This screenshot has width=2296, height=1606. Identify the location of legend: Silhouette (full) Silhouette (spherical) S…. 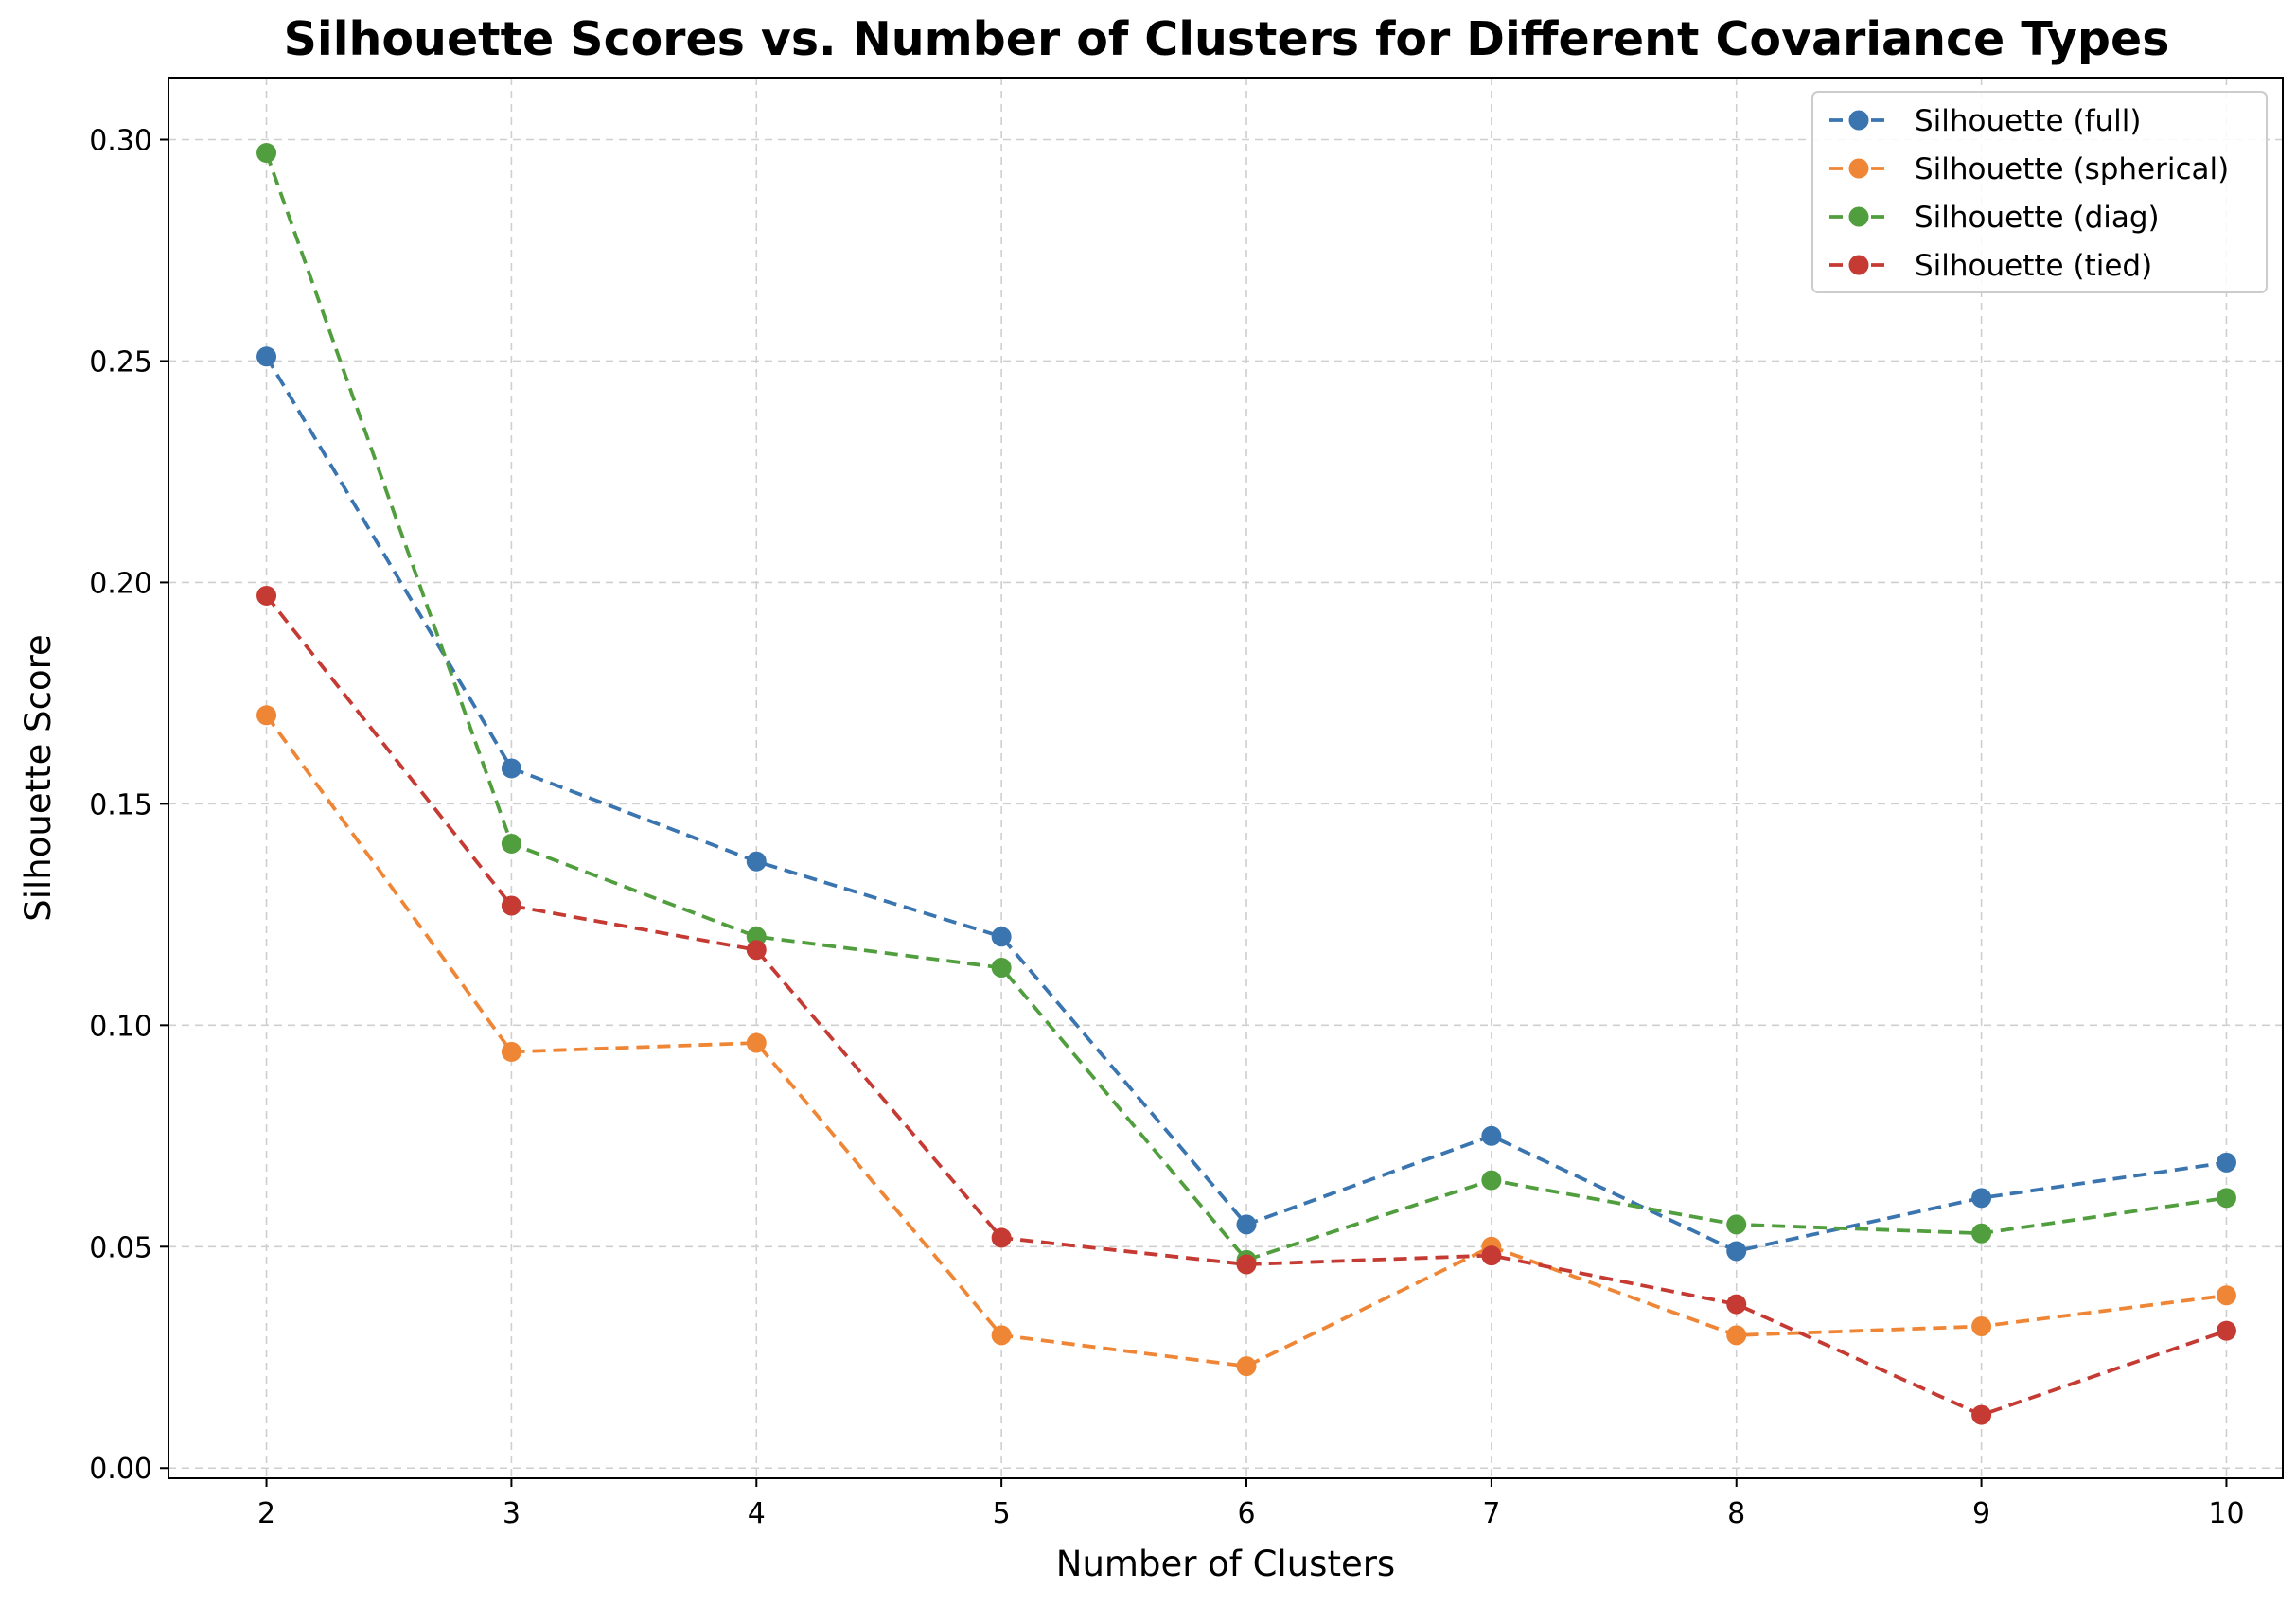
(2039, 192).